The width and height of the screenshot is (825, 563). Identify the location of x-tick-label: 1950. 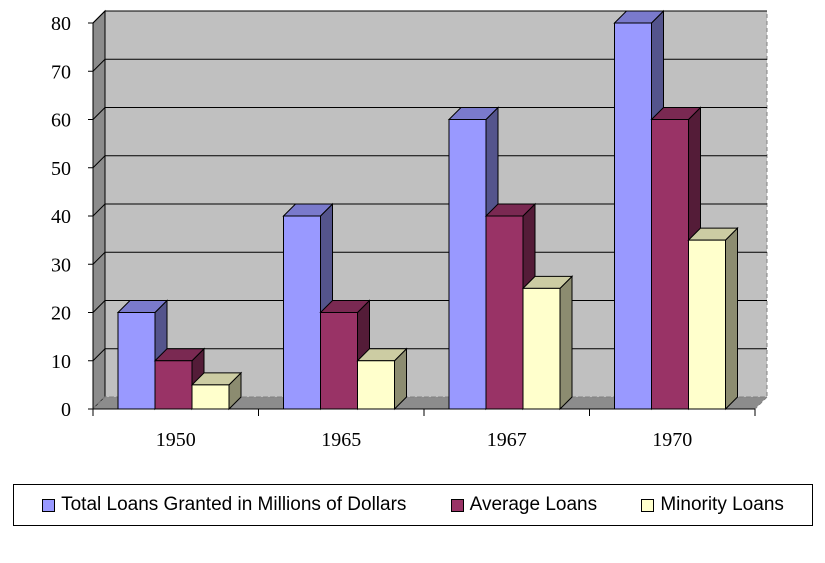
(176, 440).